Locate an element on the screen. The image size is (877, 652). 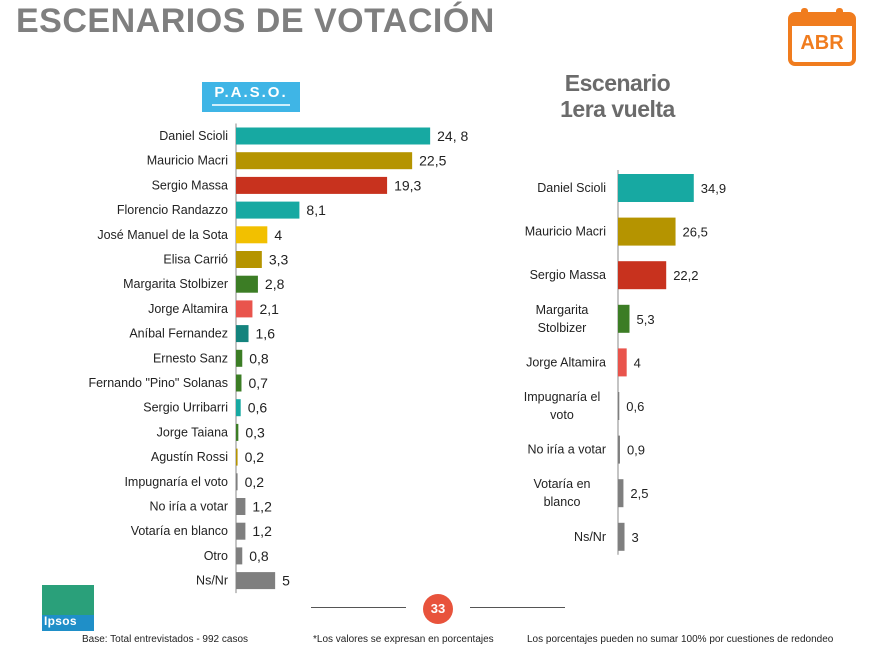
category-label: Ernesto Sanz is located at coordinates (190, 358).